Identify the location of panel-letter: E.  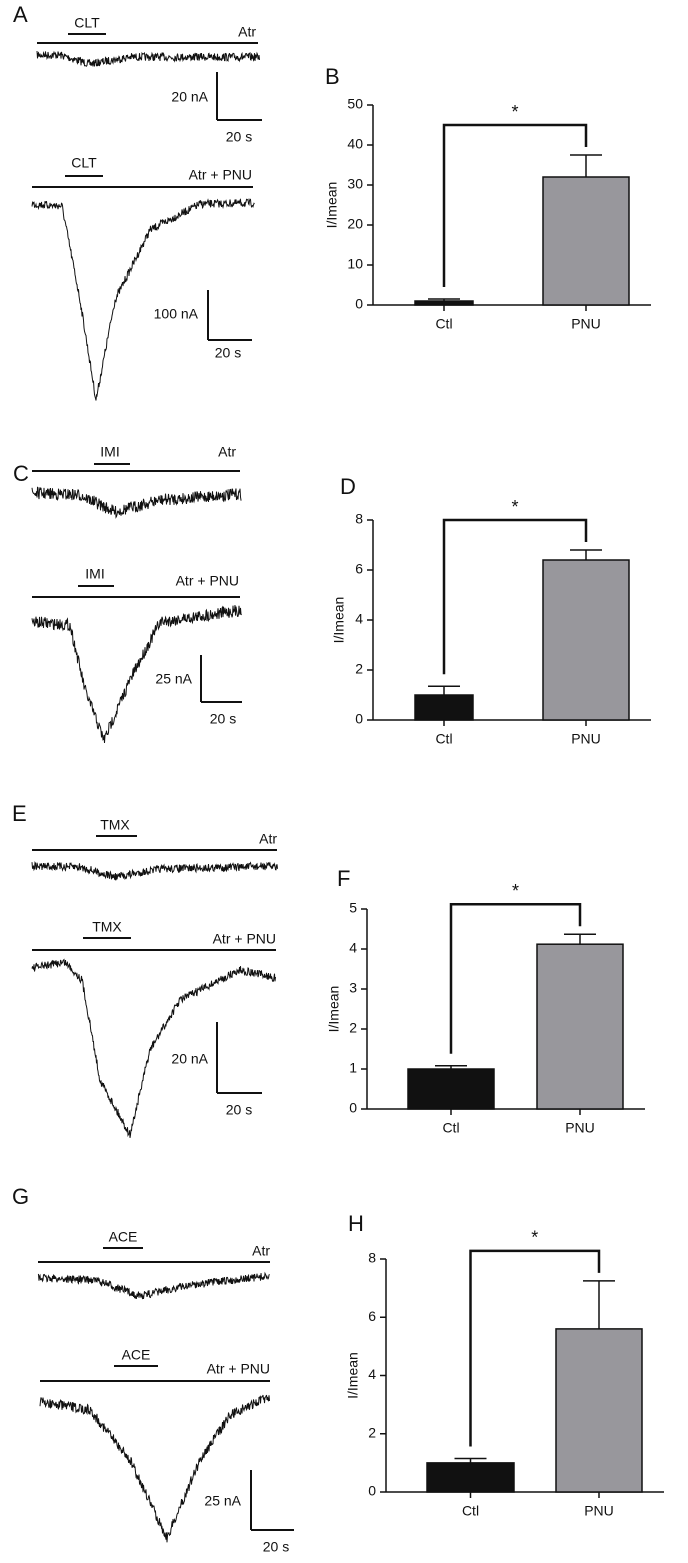
(19, 813).